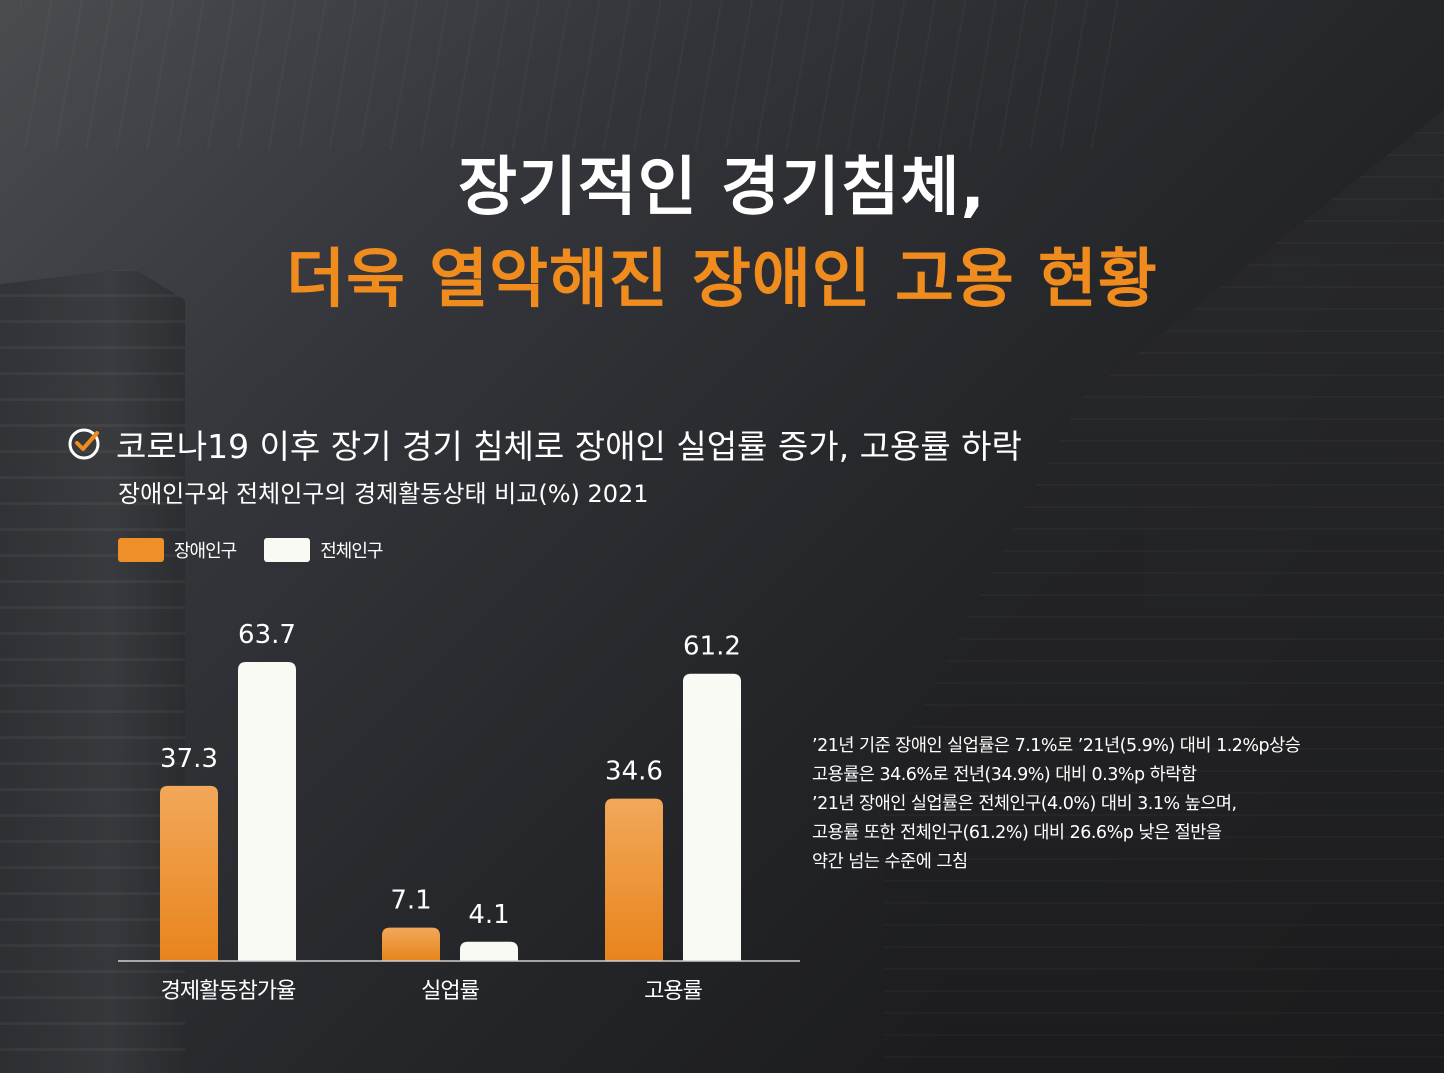  Describe the element at coordinates (351, 551) in the screenshot. I see `legend-label-total: 전체인구` at that location.